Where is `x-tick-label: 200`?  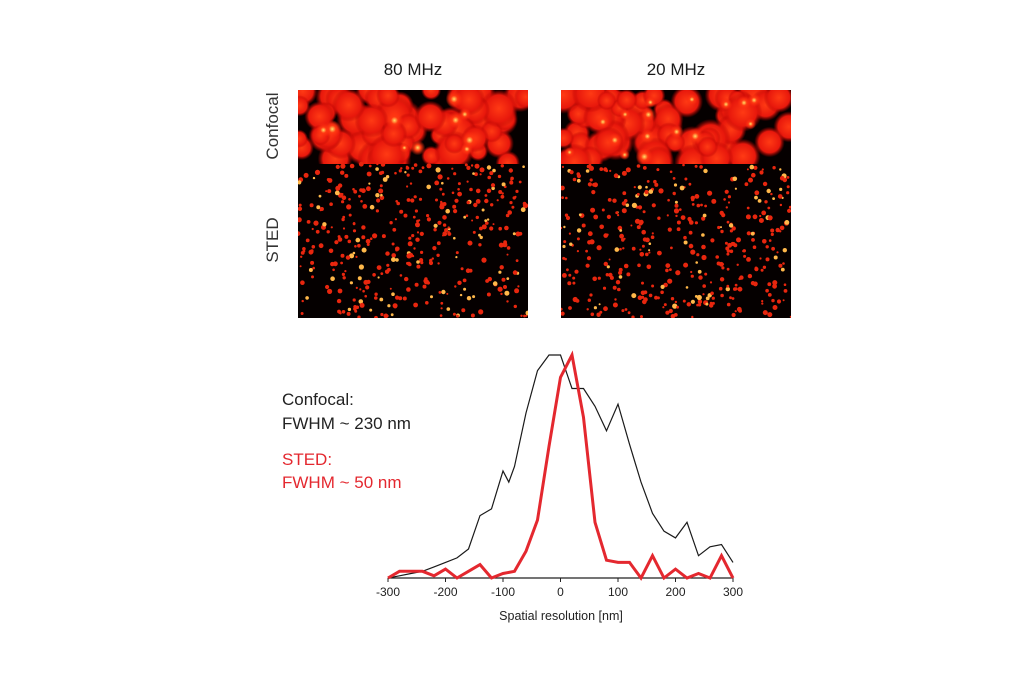 x-tick-label: 200 is located at coordinates (675, 592).